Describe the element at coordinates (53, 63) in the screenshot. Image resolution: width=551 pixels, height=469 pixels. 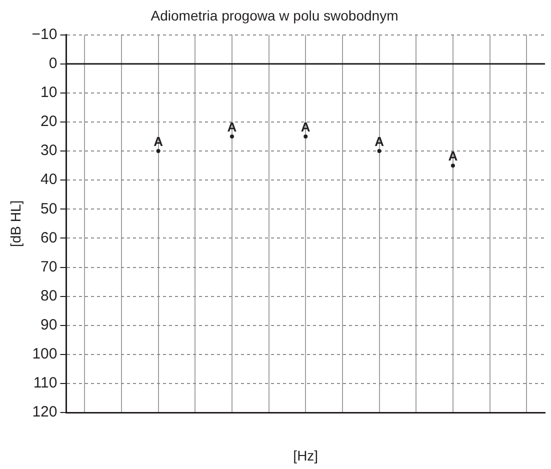
I see `y-tick-label: 0` at that location.